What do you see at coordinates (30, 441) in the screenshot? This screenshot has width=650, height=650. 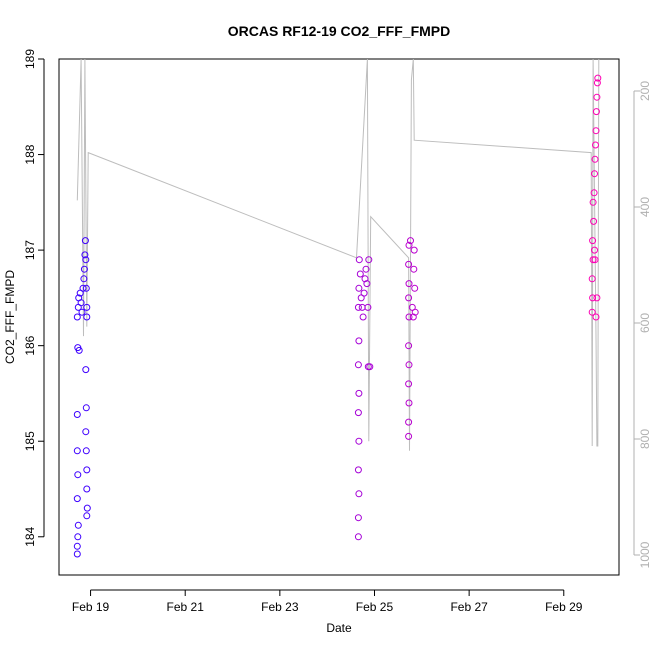 I see `y-tick-label: 185` at bounding box center [30, 441].